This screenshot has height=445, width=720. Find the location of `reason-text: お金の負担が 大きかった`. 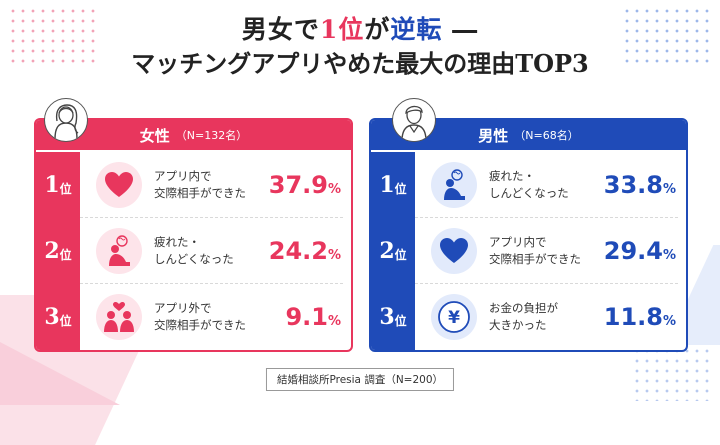

reason-text: お金の負担が 大きかった is located at coordinates (544, 316).